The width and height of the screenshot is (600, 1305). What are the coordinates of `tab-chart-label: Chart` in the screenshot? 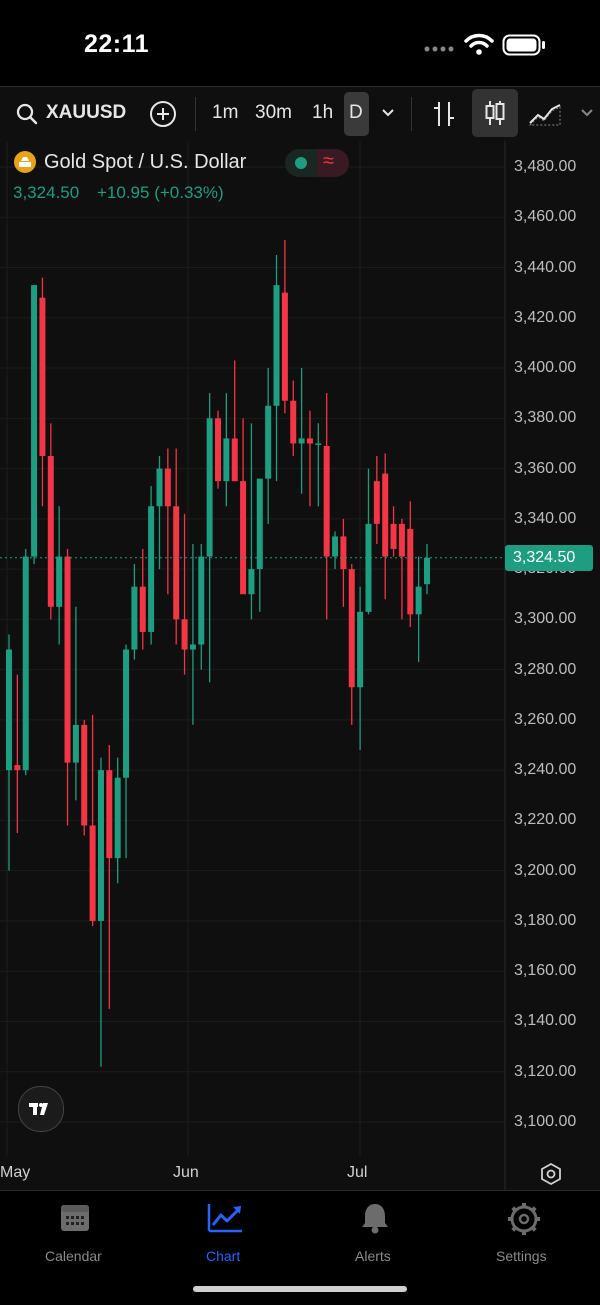 It's located at (223, 1256).